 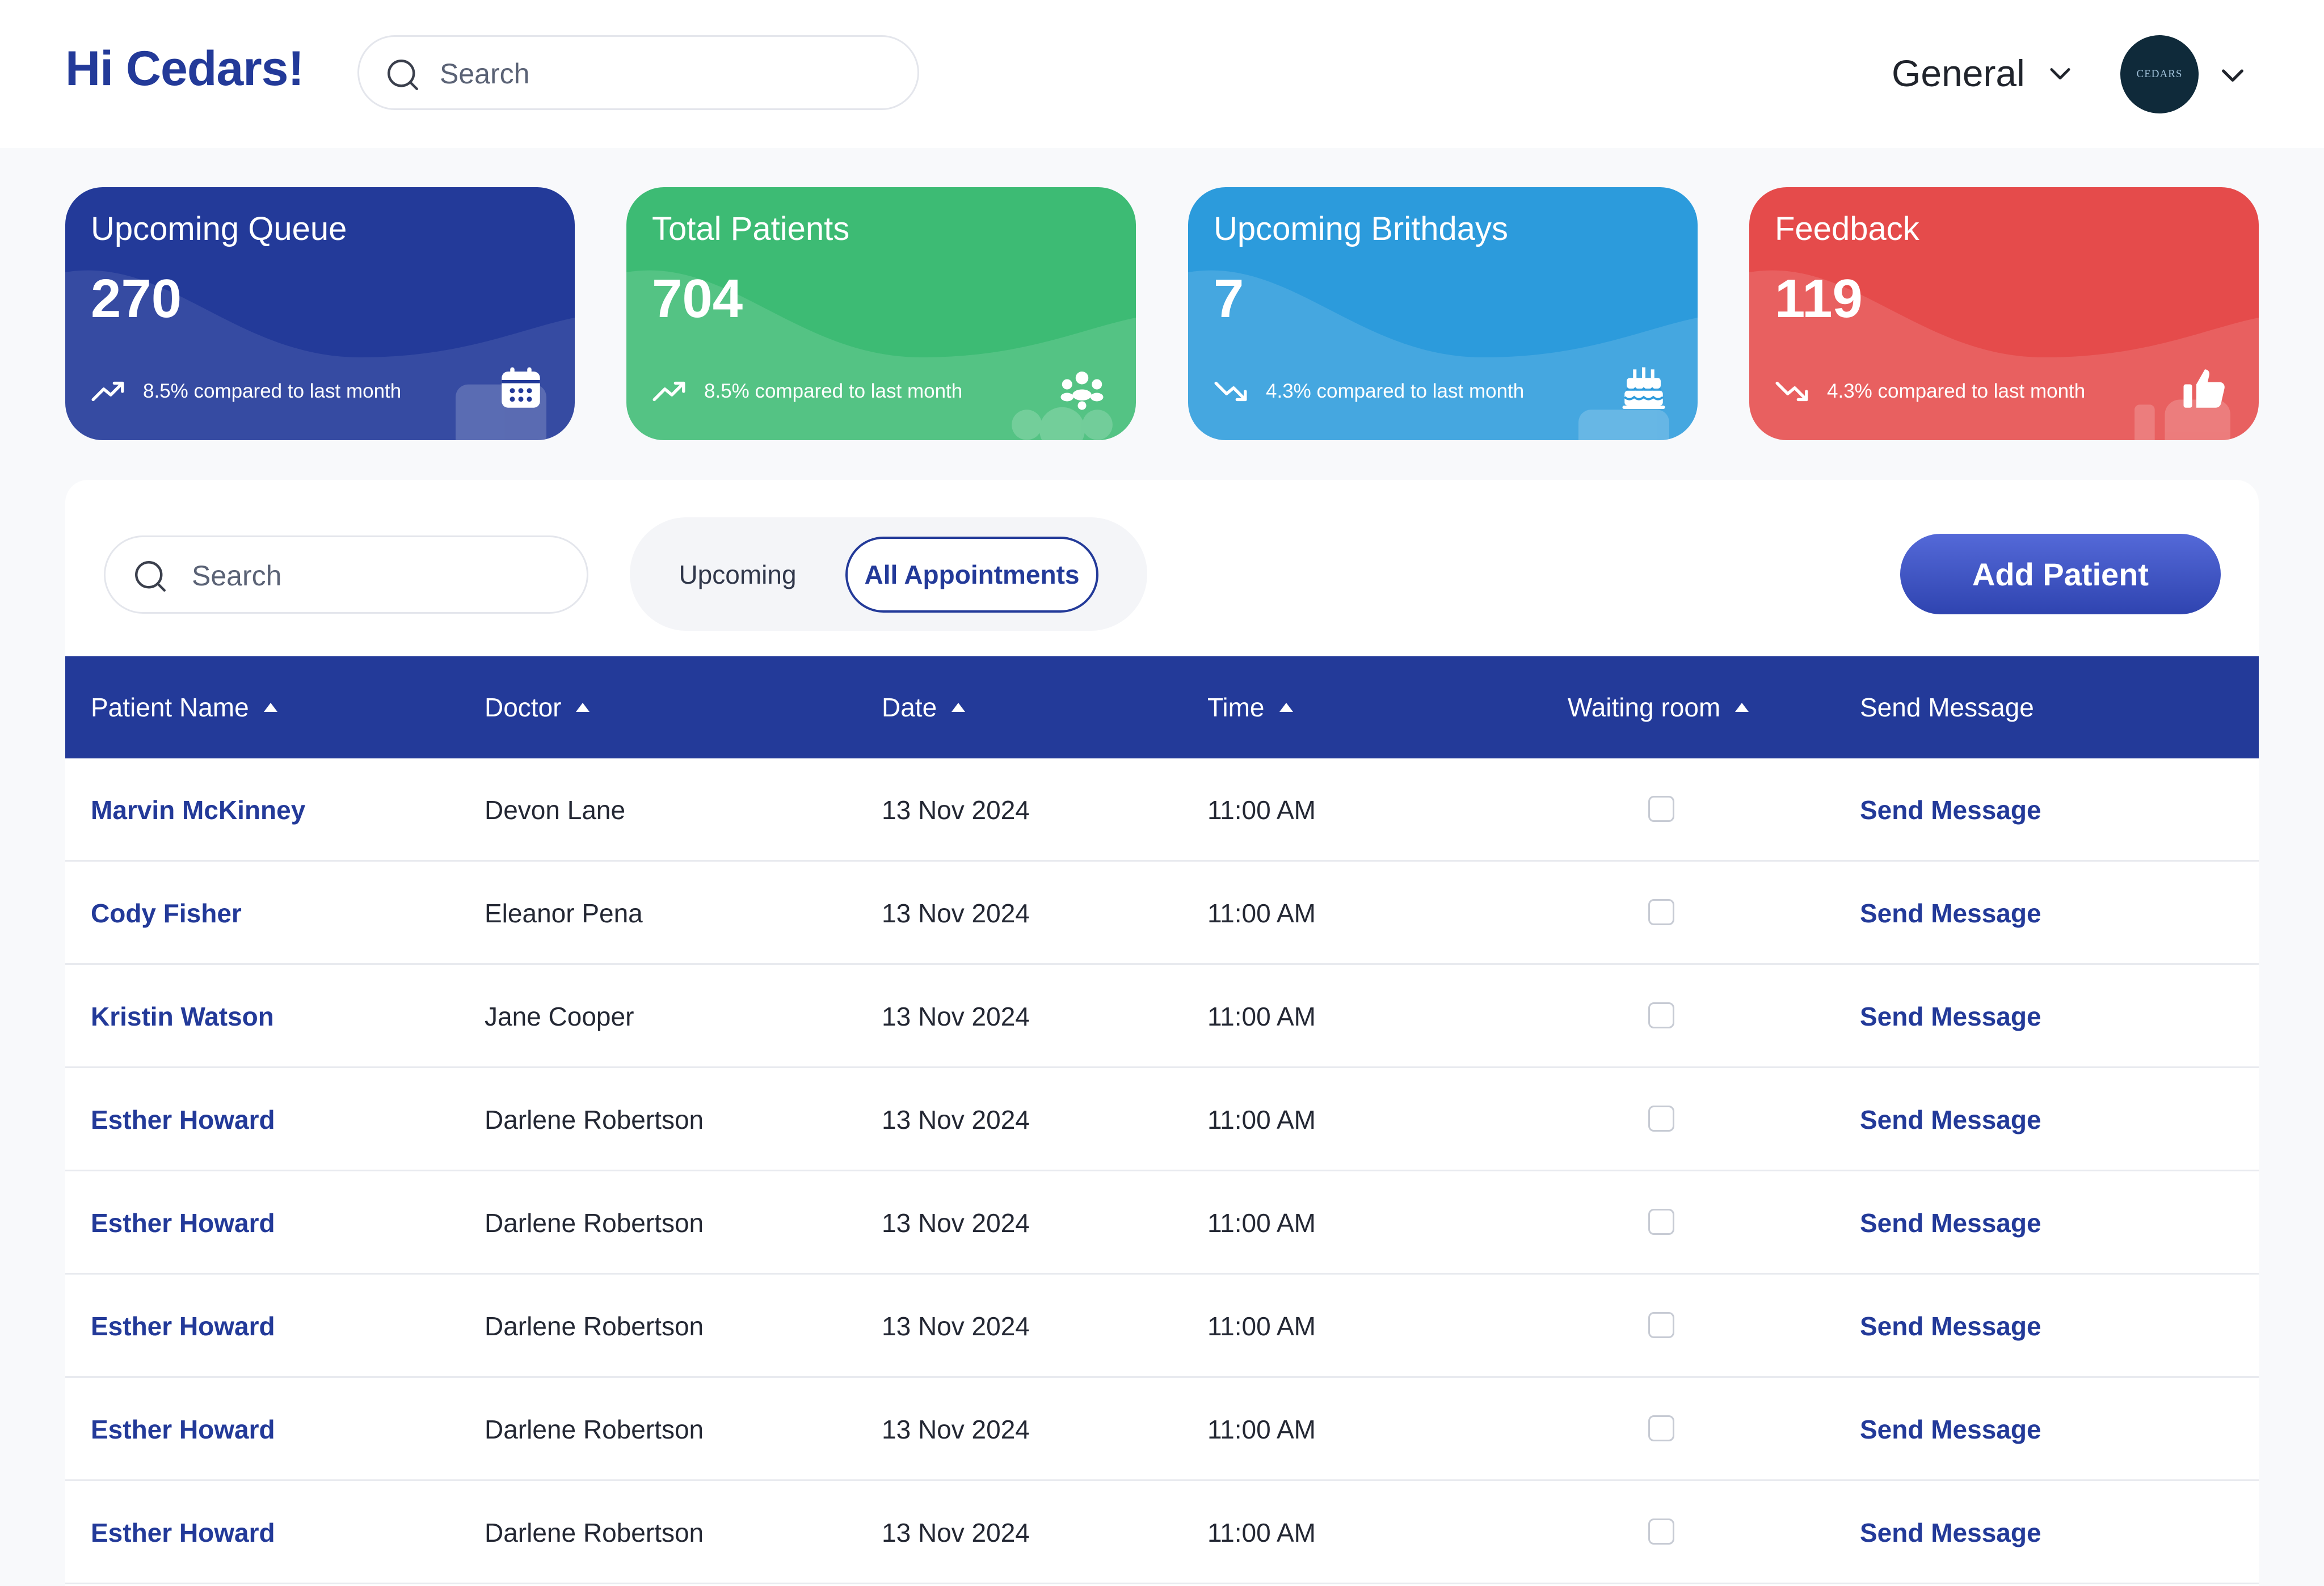 What do you see at coordinates (834, 391) in the screenshot?
I see `card-trend-text: 8.5% compared to last month` at bounding box center [834, 391].